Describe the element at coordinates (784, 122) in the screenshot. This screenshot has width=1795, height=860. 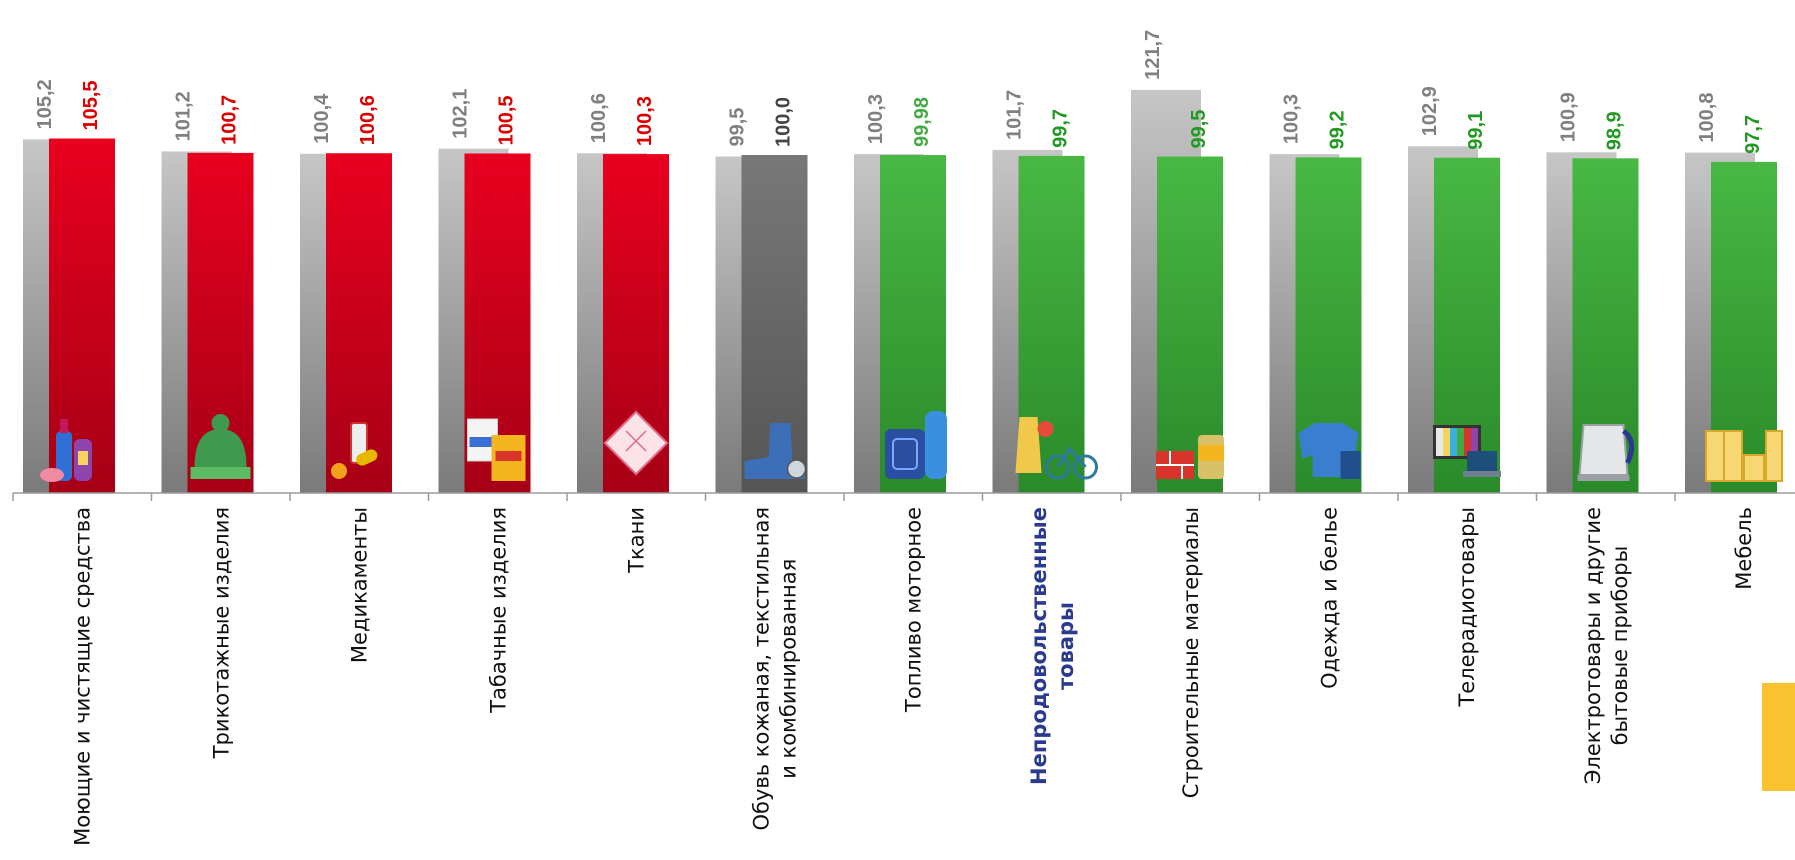
I see `data-label-current: 100,0` at that location.